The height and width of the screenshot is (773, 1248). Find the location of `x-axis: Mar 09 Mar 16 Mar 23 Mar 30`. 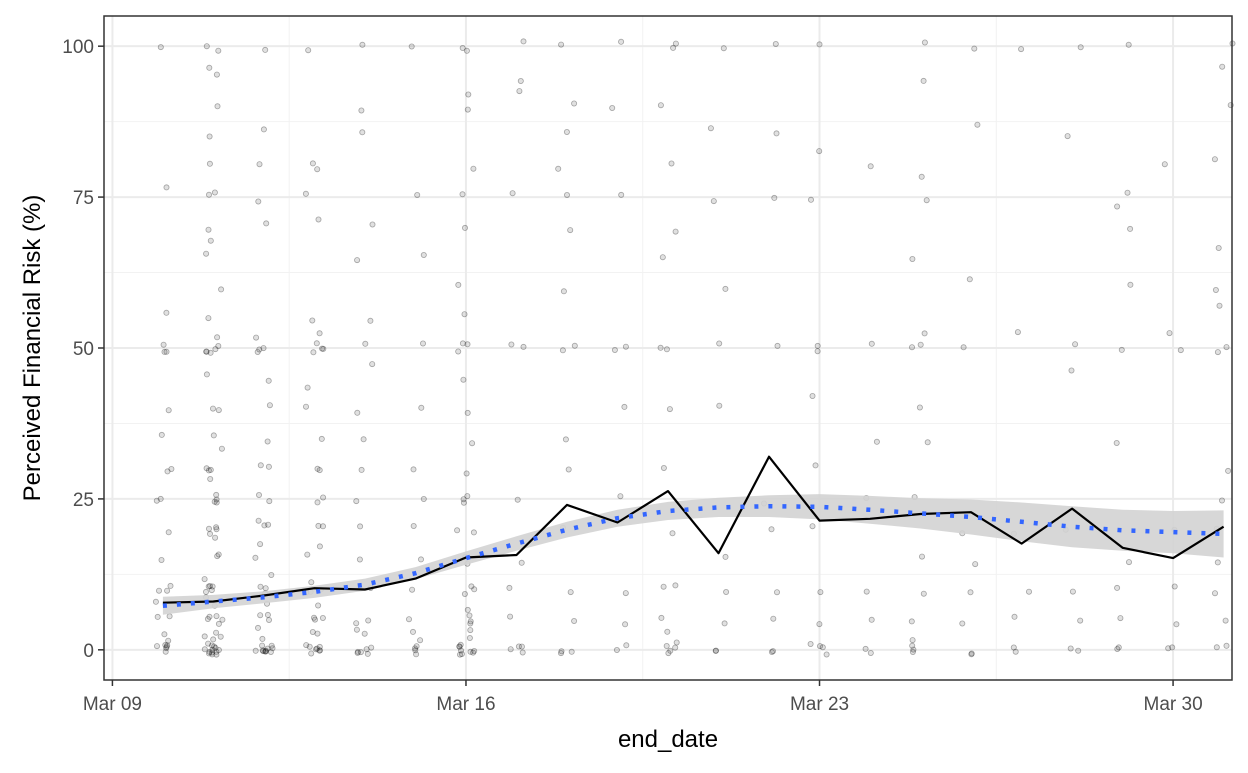

x-axis: Mar 09 Mar 16 Mar 23 Mar 30 is located at coordinates (643, 697).